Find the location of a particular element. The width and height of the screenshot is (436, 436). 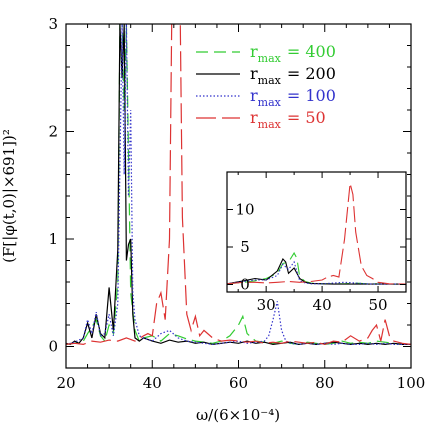

y-tick-label: 3 is located at coordinates (53, 24).